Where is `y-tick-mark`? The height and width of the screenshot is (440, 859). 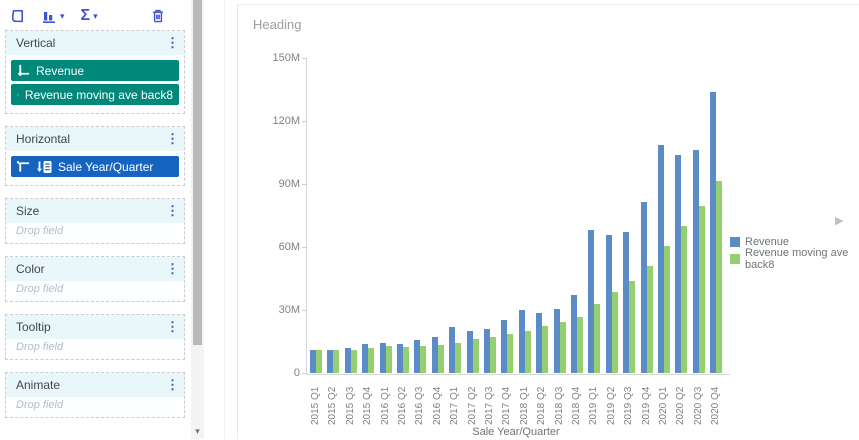 y-tick-mark is located at coordinates (304, 184).